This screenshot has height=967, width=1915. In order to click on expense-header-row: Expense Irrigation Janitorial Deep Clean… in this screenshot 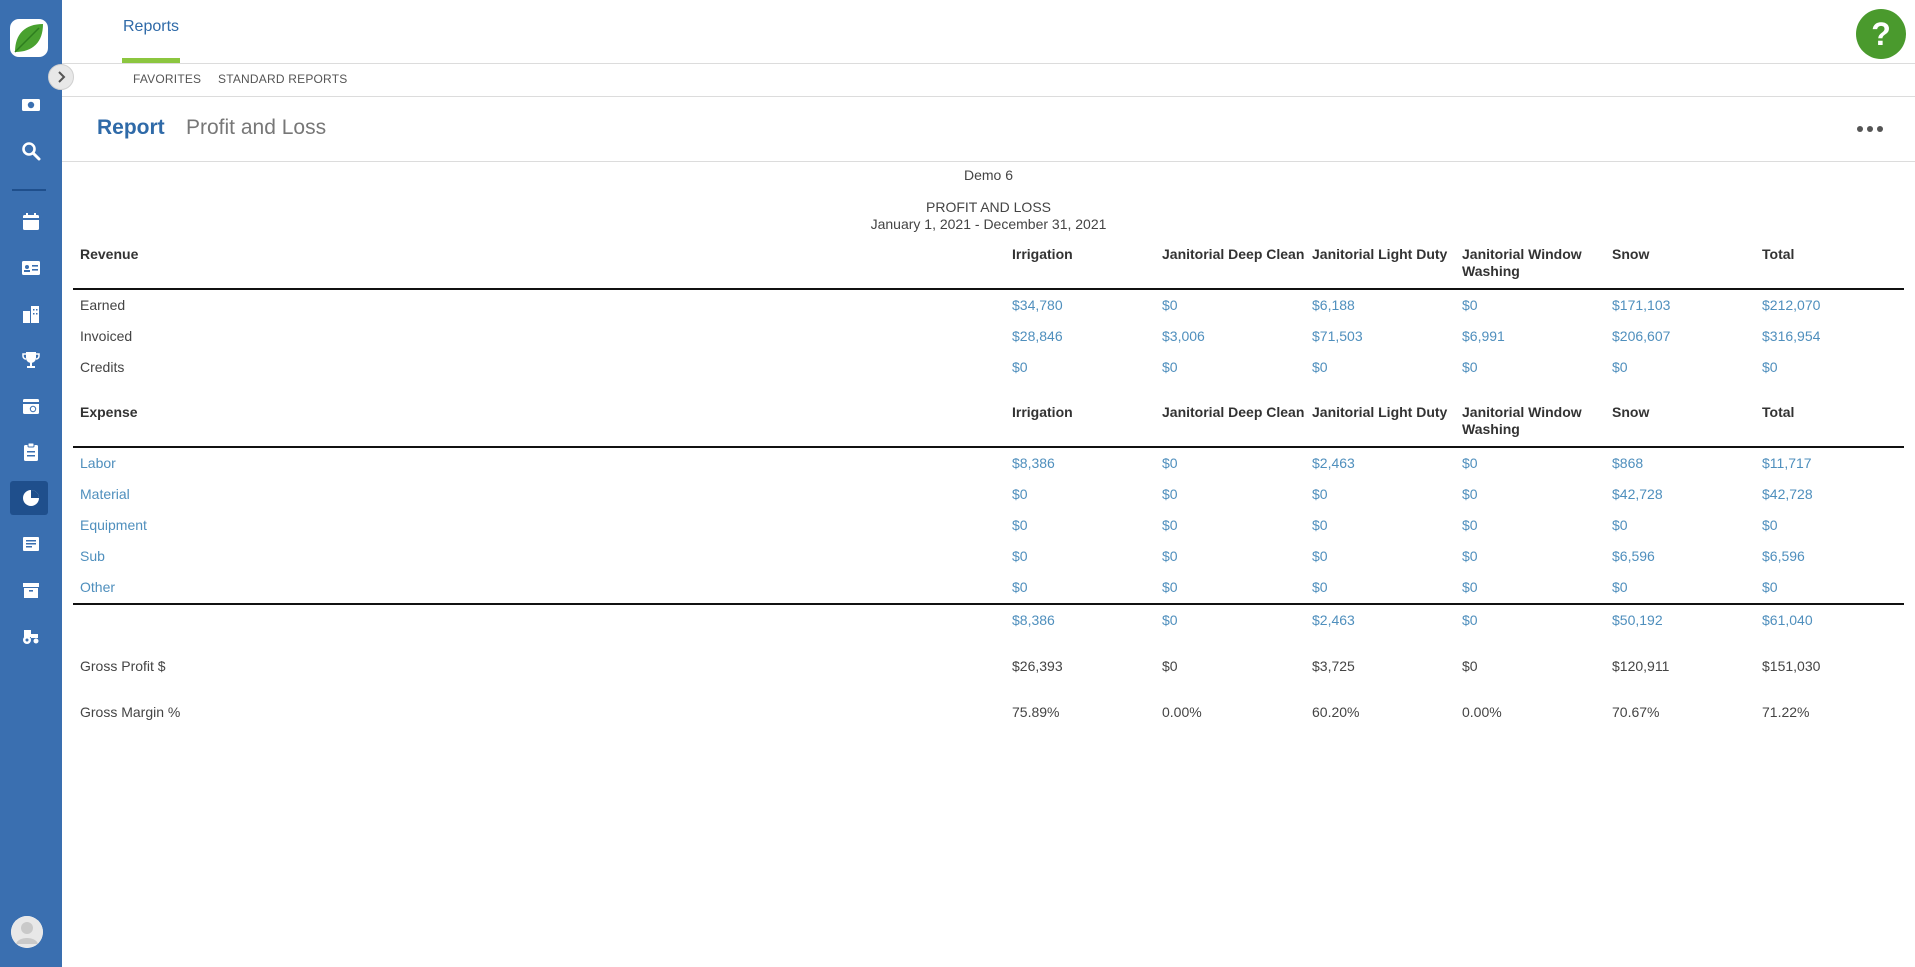, I will do `click(988, 420)`.